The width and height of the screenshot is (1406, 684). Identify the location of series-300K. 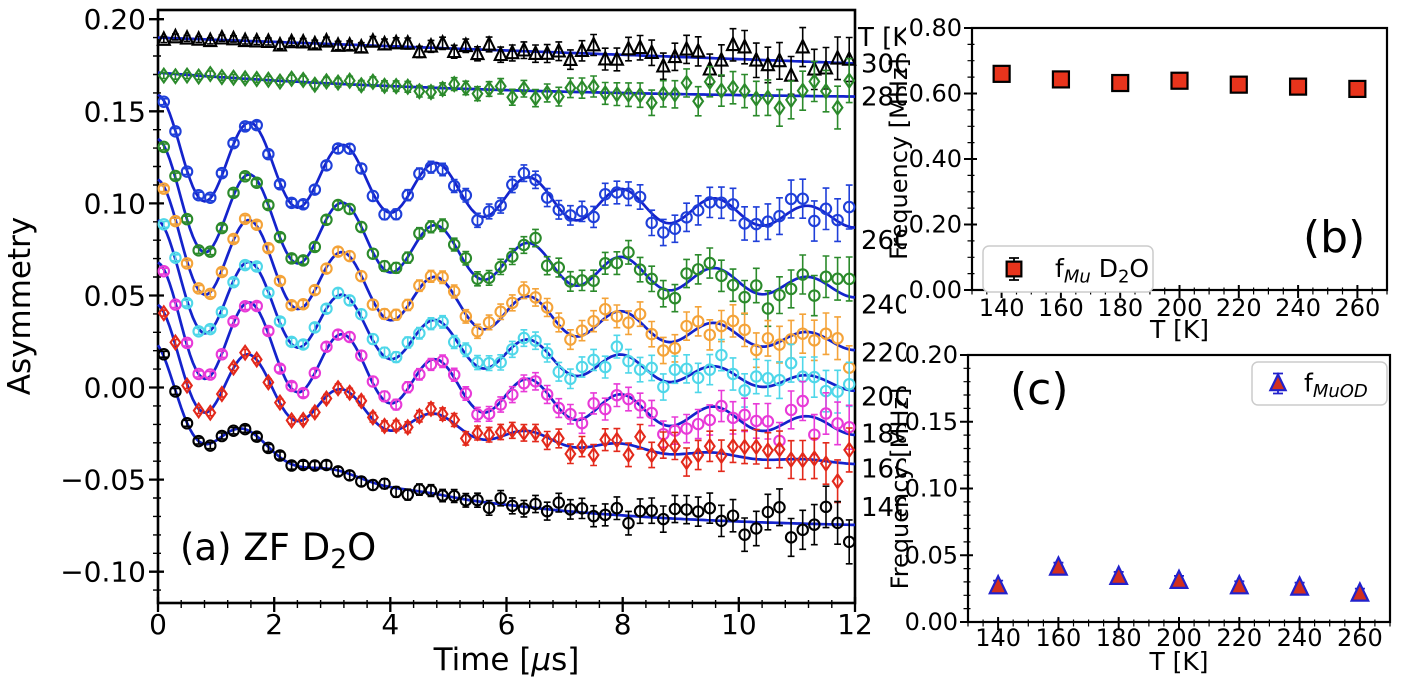
(506, 61).